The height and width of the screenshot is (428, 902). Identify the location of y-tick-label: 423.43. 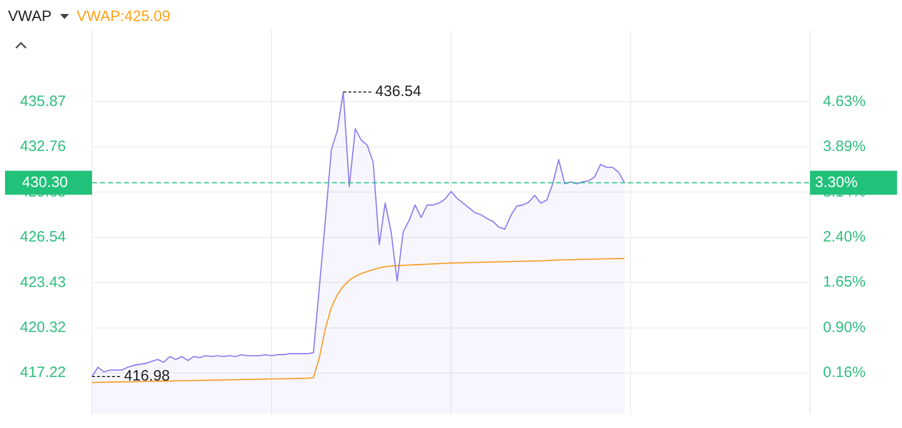
(43, 282).